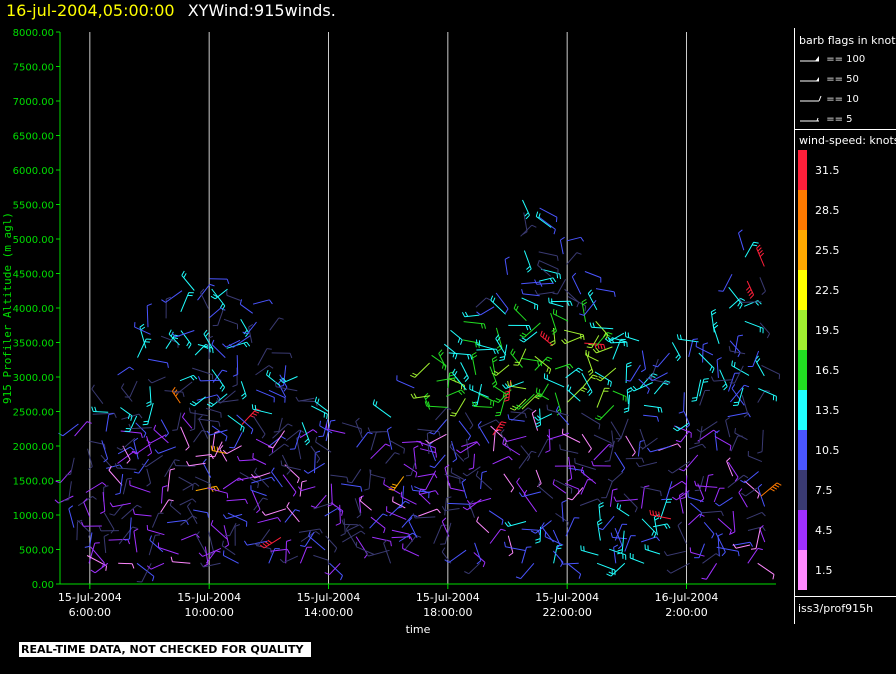  What do you see at coordinates (824, 490) in the screenshot?
I see `speed-swatch-label: 7.5` at bounding box center [824, 490].